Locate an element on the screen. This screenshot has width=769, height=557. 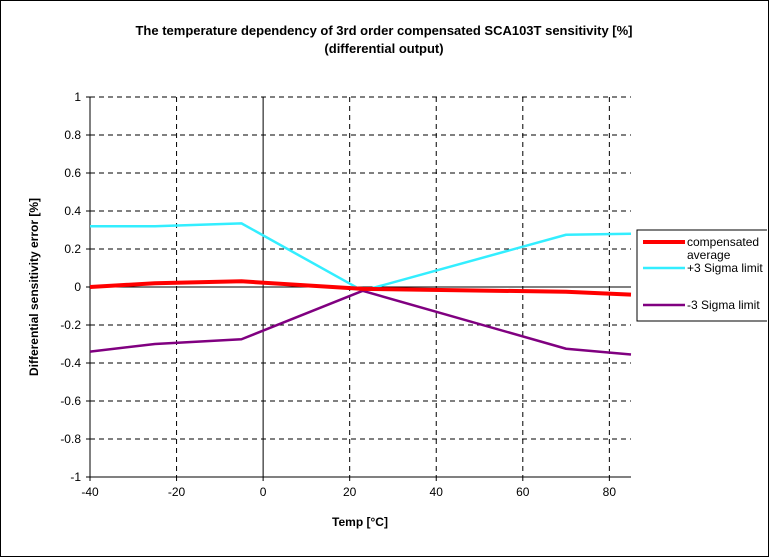
y-tick-label: -0.4 is located at coordinates (70, 363).